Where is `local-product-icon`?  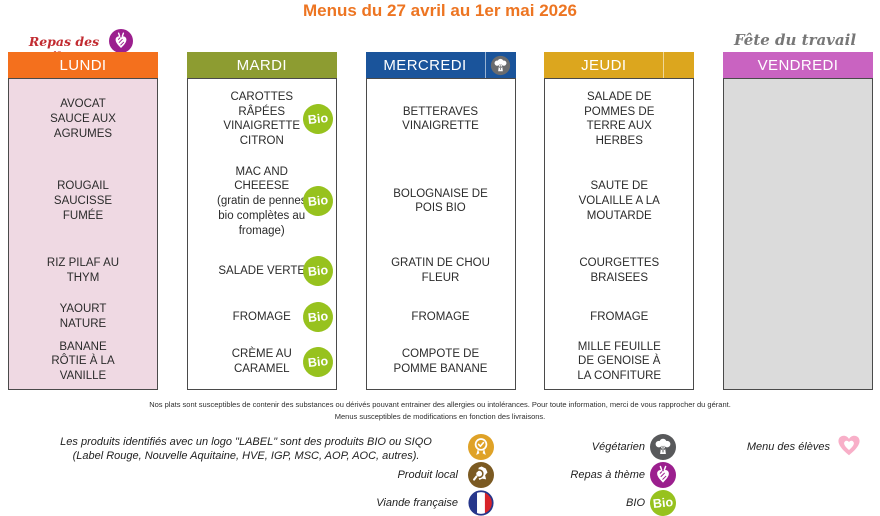
local-product-icon is located at coordinates (481, 475).